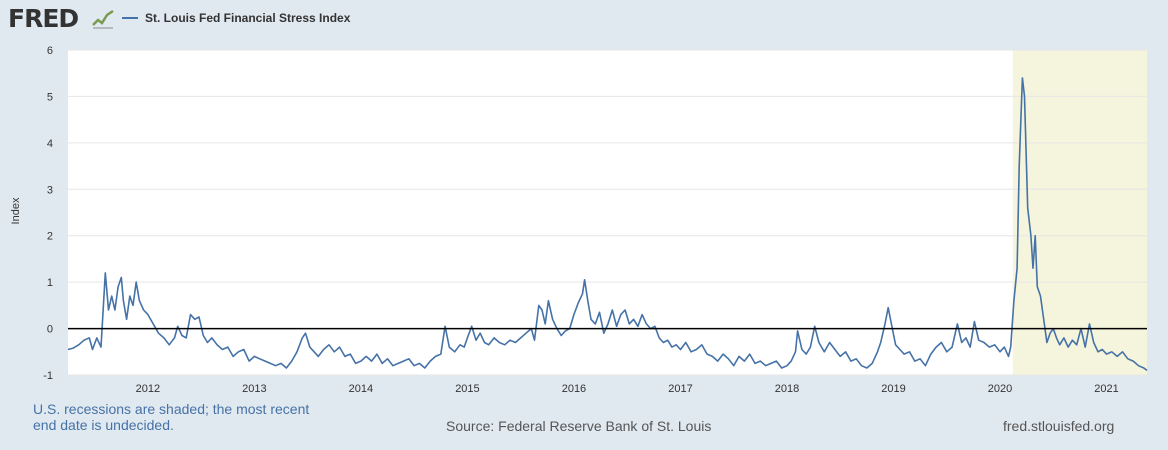 This screenshot has width=1168, height=450. Describe the element at coordinates (627, 389) in the screenshot. I see `x-tick-labels-group: 2012 2013 2014 2015 2016 2017 2018 2019 2020 2021` at that location.